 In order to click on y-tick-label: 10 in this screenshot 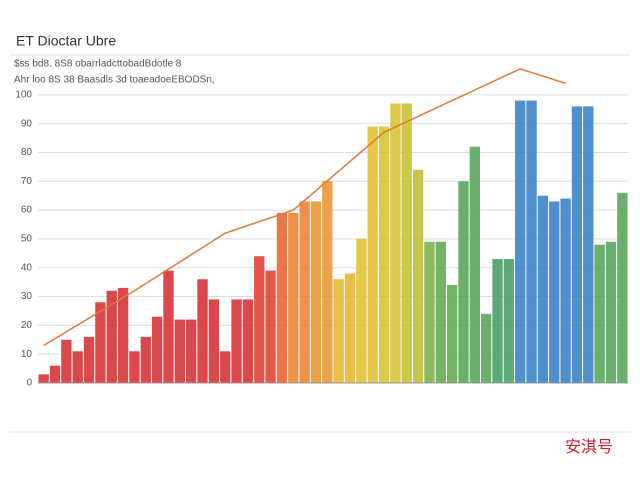, I will do `click(27, 354)`.